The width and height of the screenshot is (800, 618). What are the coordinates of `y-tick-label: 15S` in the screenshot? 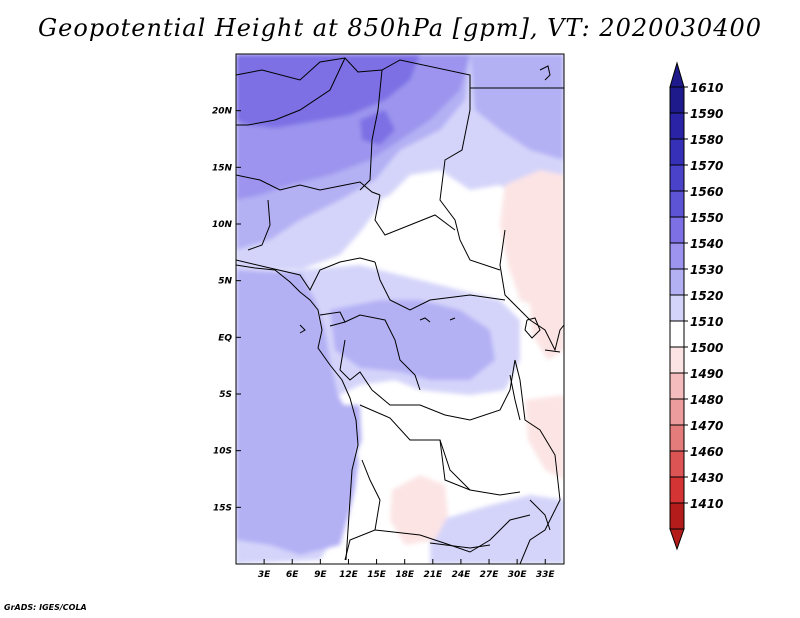 It's located at (222, 508).